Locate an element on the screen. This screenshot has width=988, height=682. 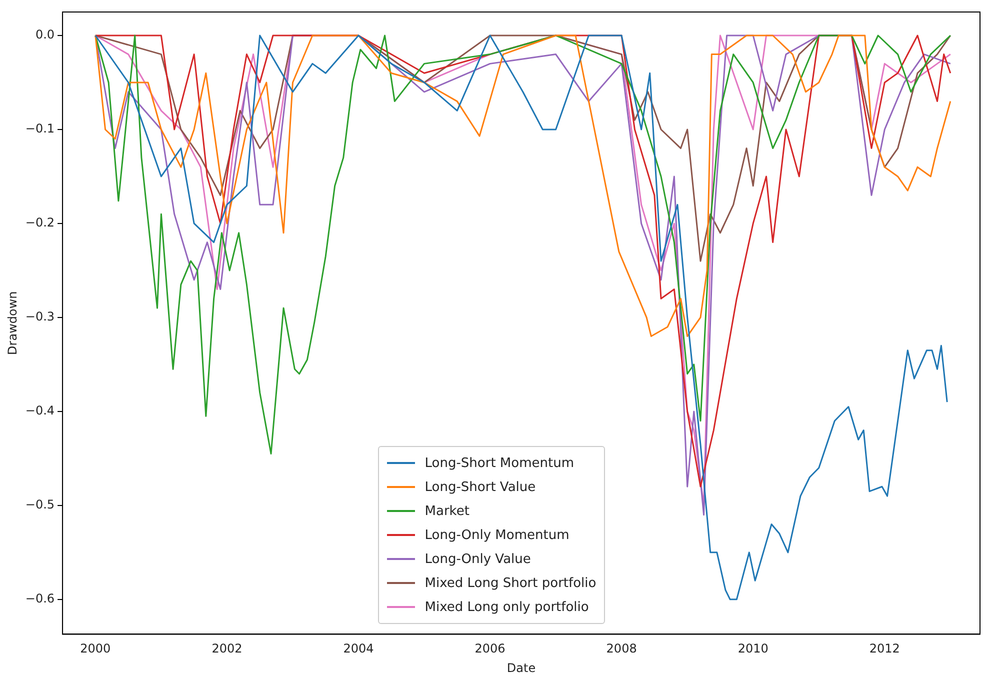
legend-label: Long-Short Momentum is located at coordinates (499, 463).